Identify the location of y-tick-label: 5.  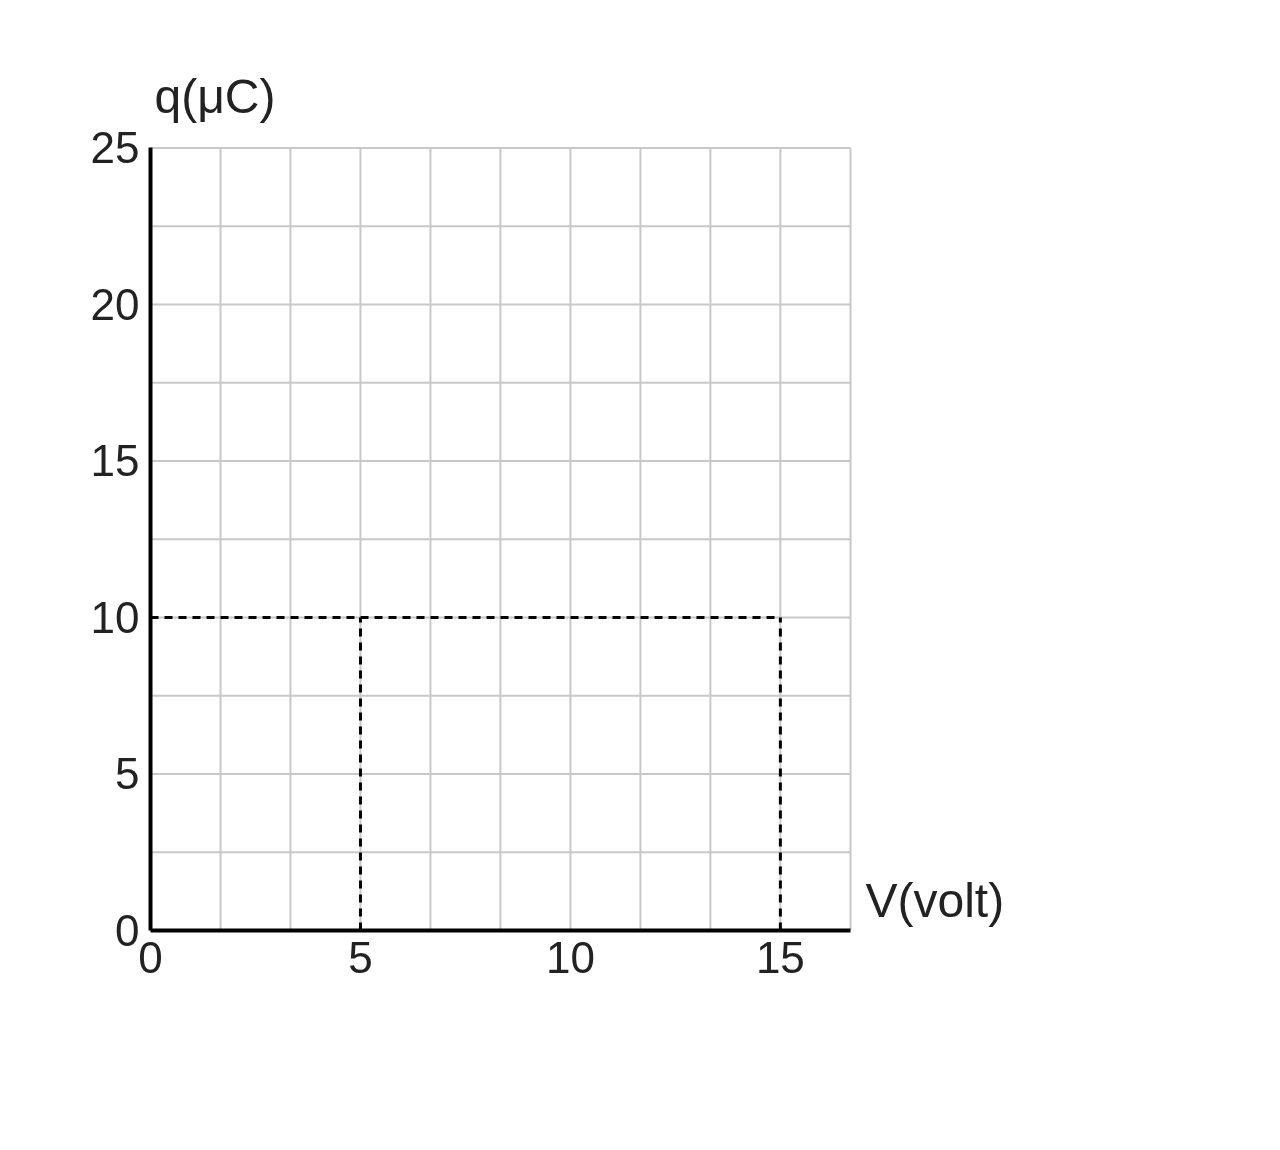
(127, 774).